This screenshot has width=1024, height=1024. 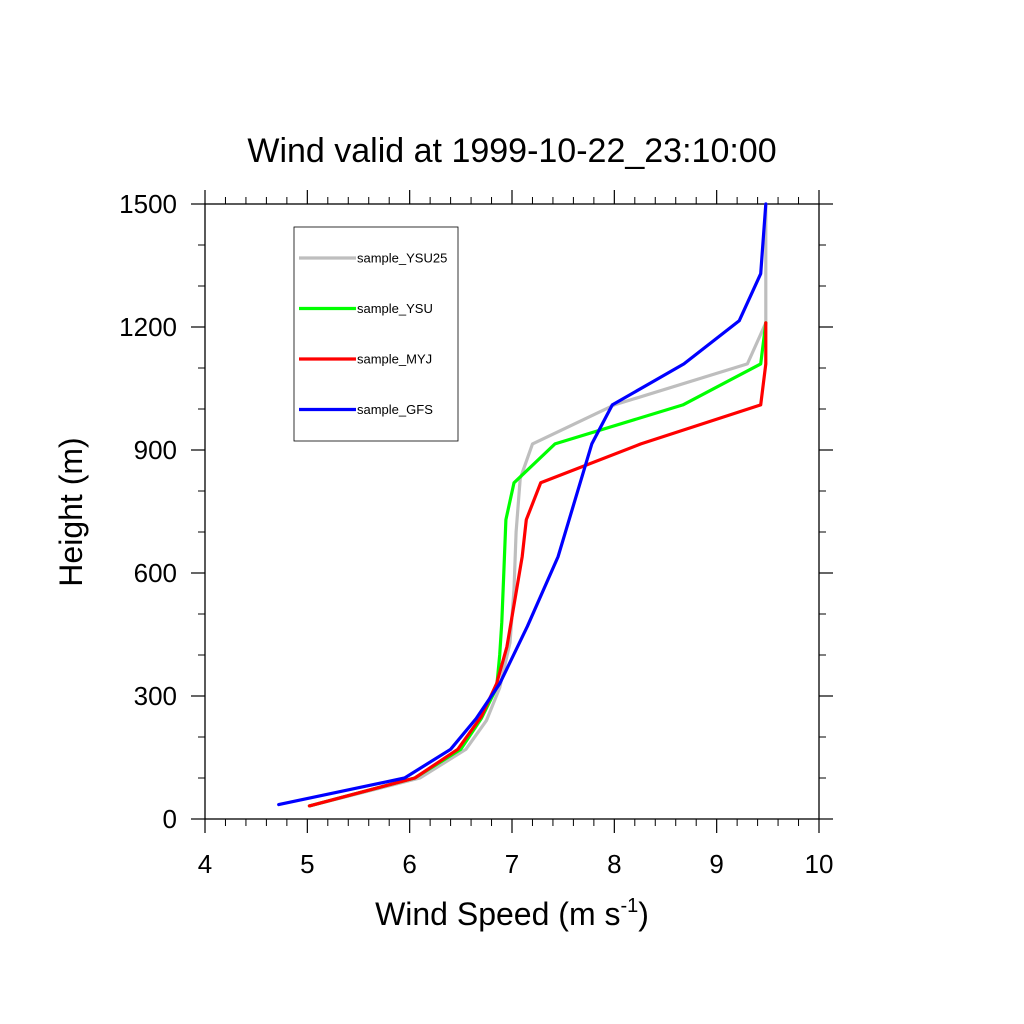 What do you see at coordinates (155, 450) in the screenshot?
I see `y-tick-label: 900` at bounding box center [155, 450].